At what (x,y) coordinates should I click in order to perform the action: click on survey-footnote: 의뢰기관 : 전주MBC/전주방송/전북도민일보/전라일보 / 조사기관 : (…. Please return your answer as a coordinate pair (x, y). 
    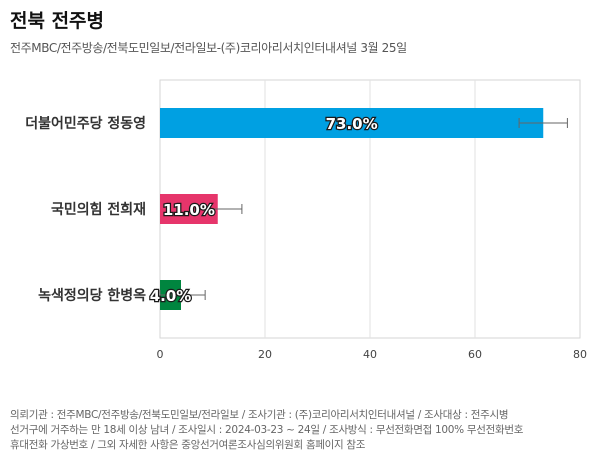
    Looking at the image, I should click on (303, 430).